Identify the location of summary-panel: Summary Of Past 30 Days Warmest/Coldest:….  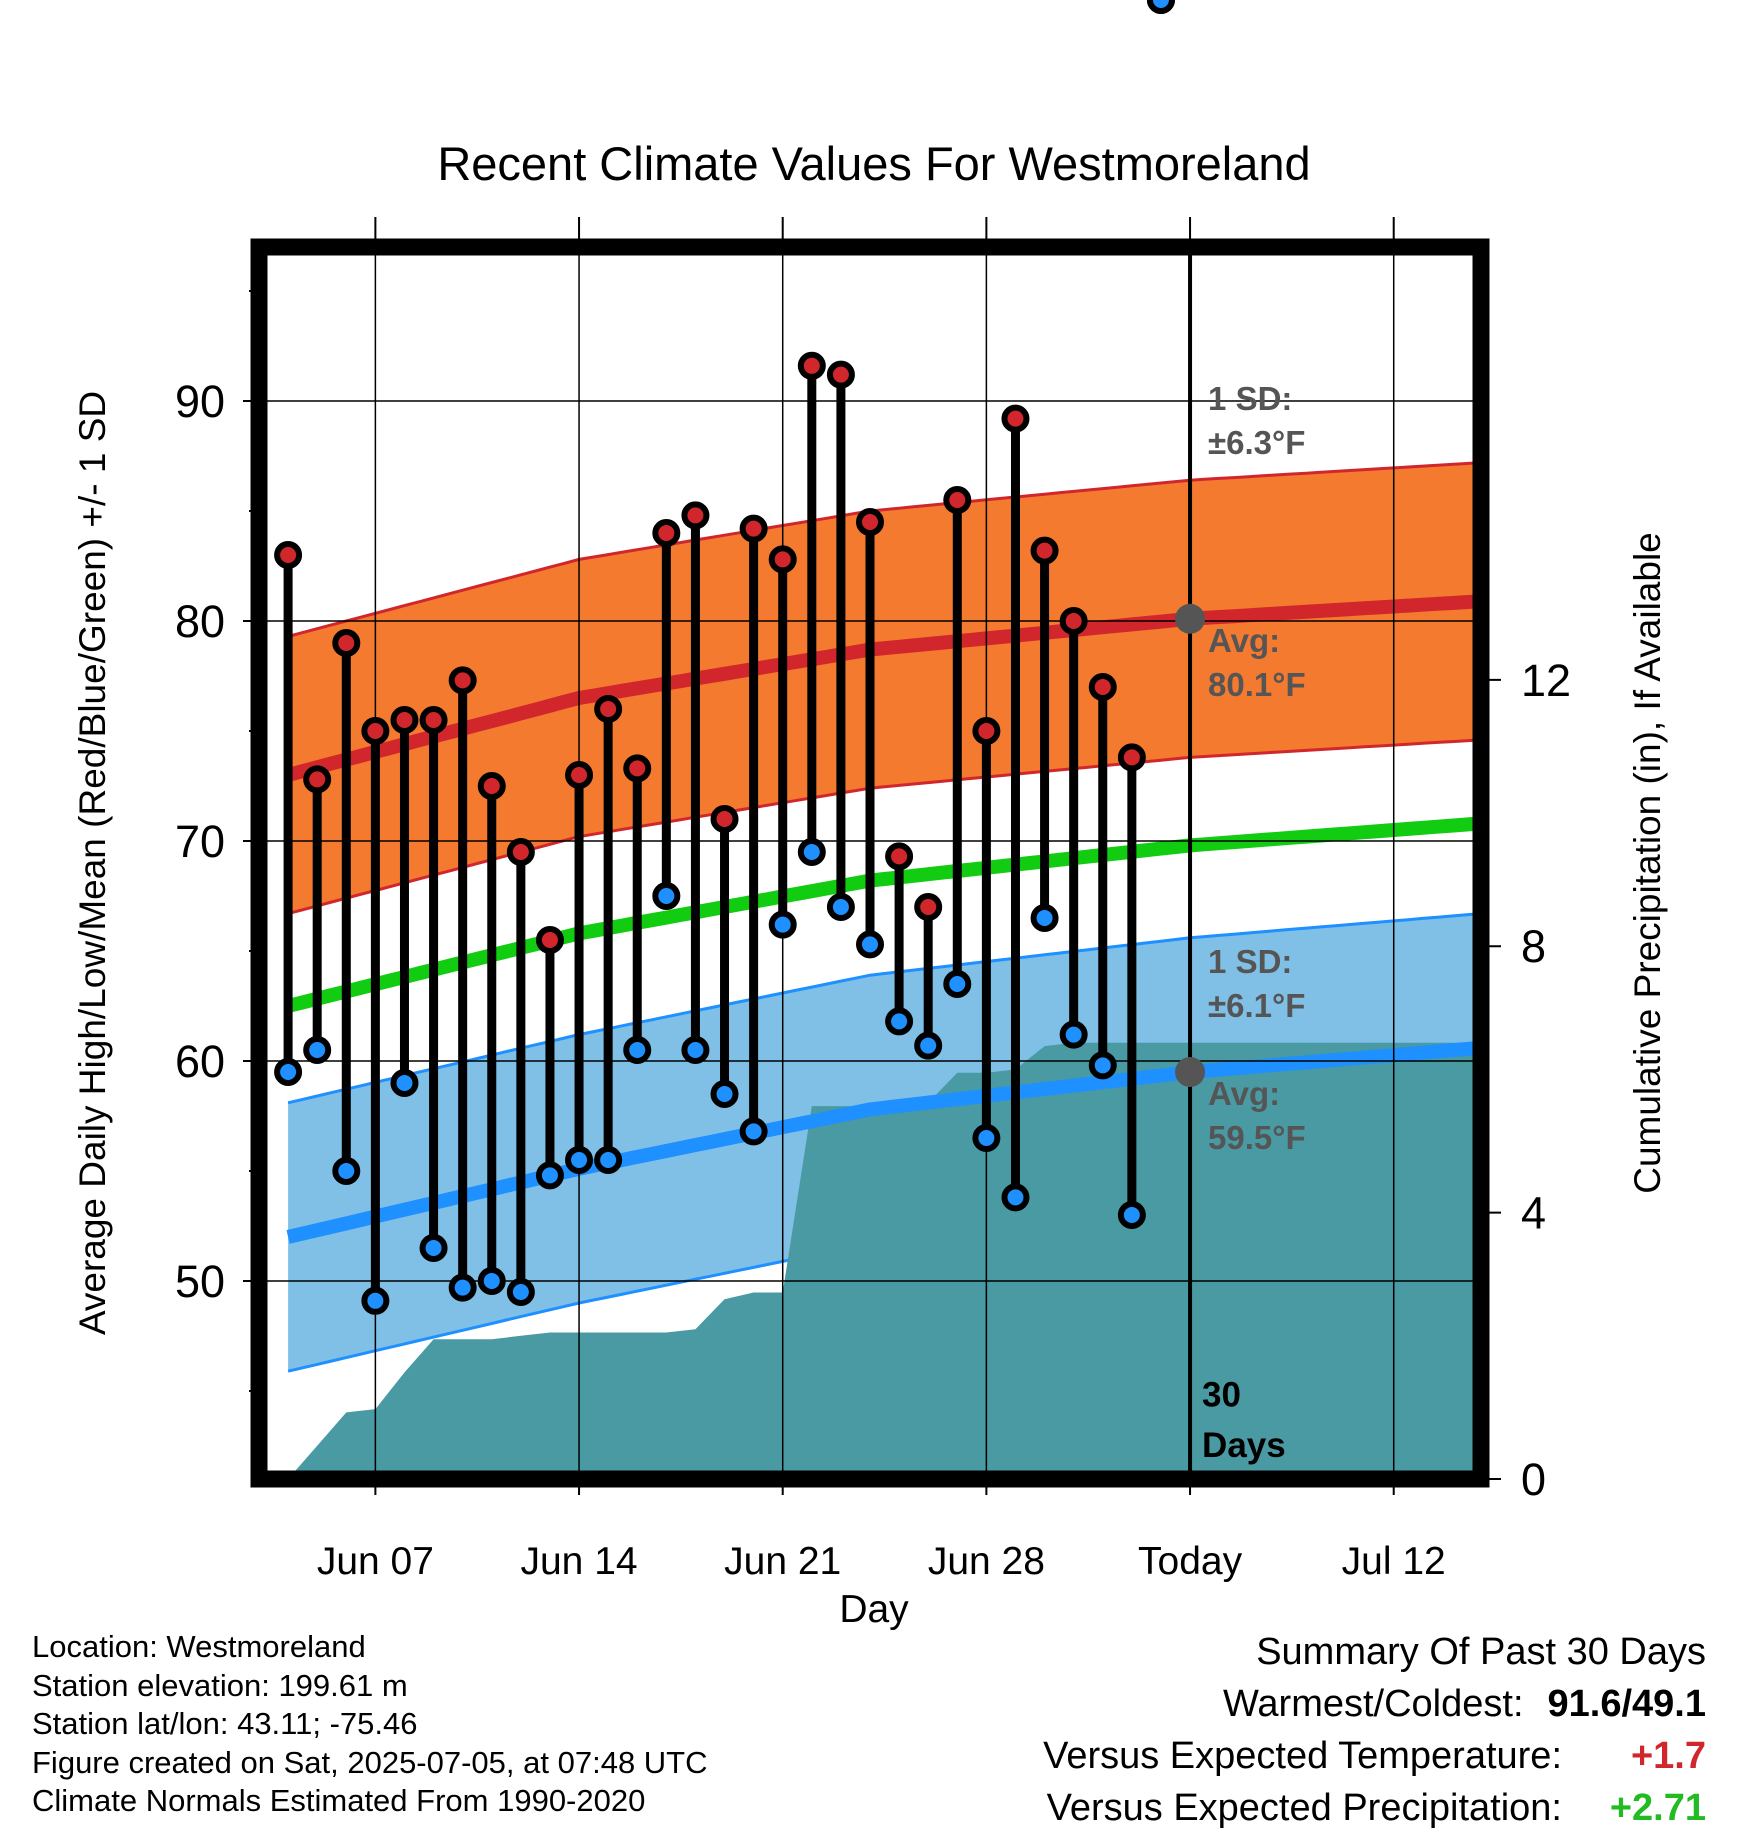
(1374, 1730).